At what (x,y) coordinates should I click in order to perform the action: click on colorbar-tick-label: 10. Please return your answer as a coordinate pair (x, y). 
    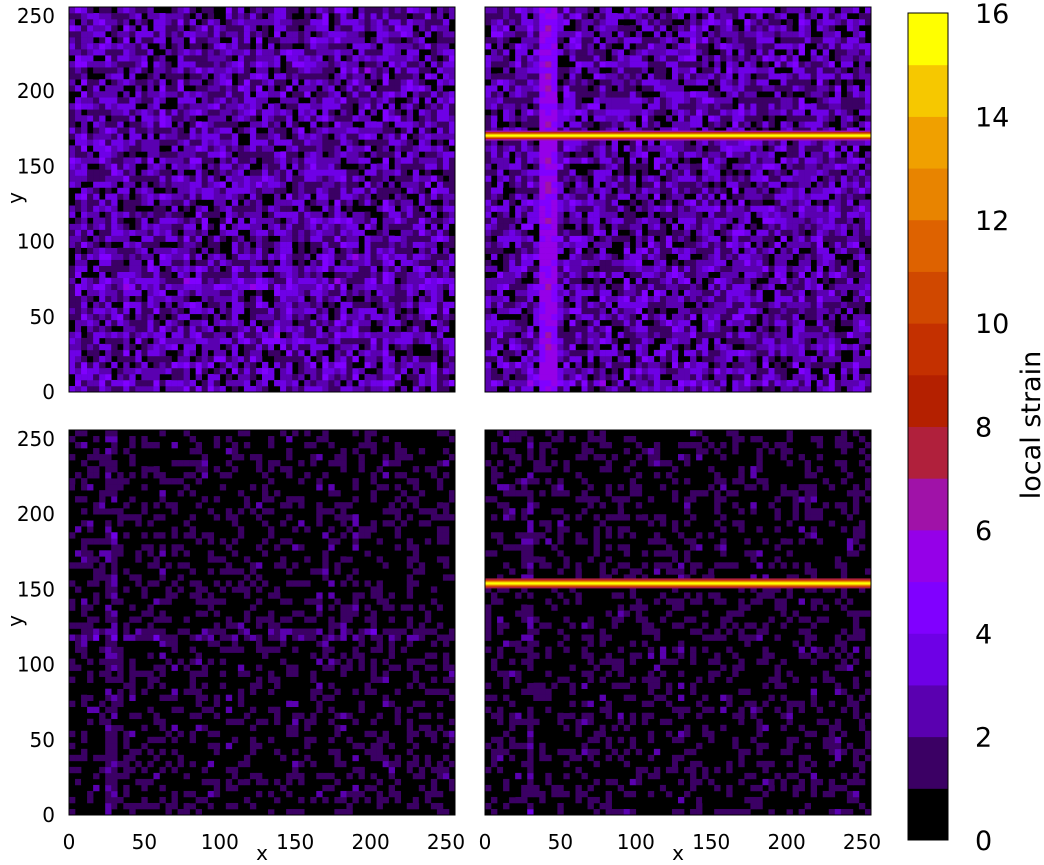
    Looking at the image, I should click on (992, 324).